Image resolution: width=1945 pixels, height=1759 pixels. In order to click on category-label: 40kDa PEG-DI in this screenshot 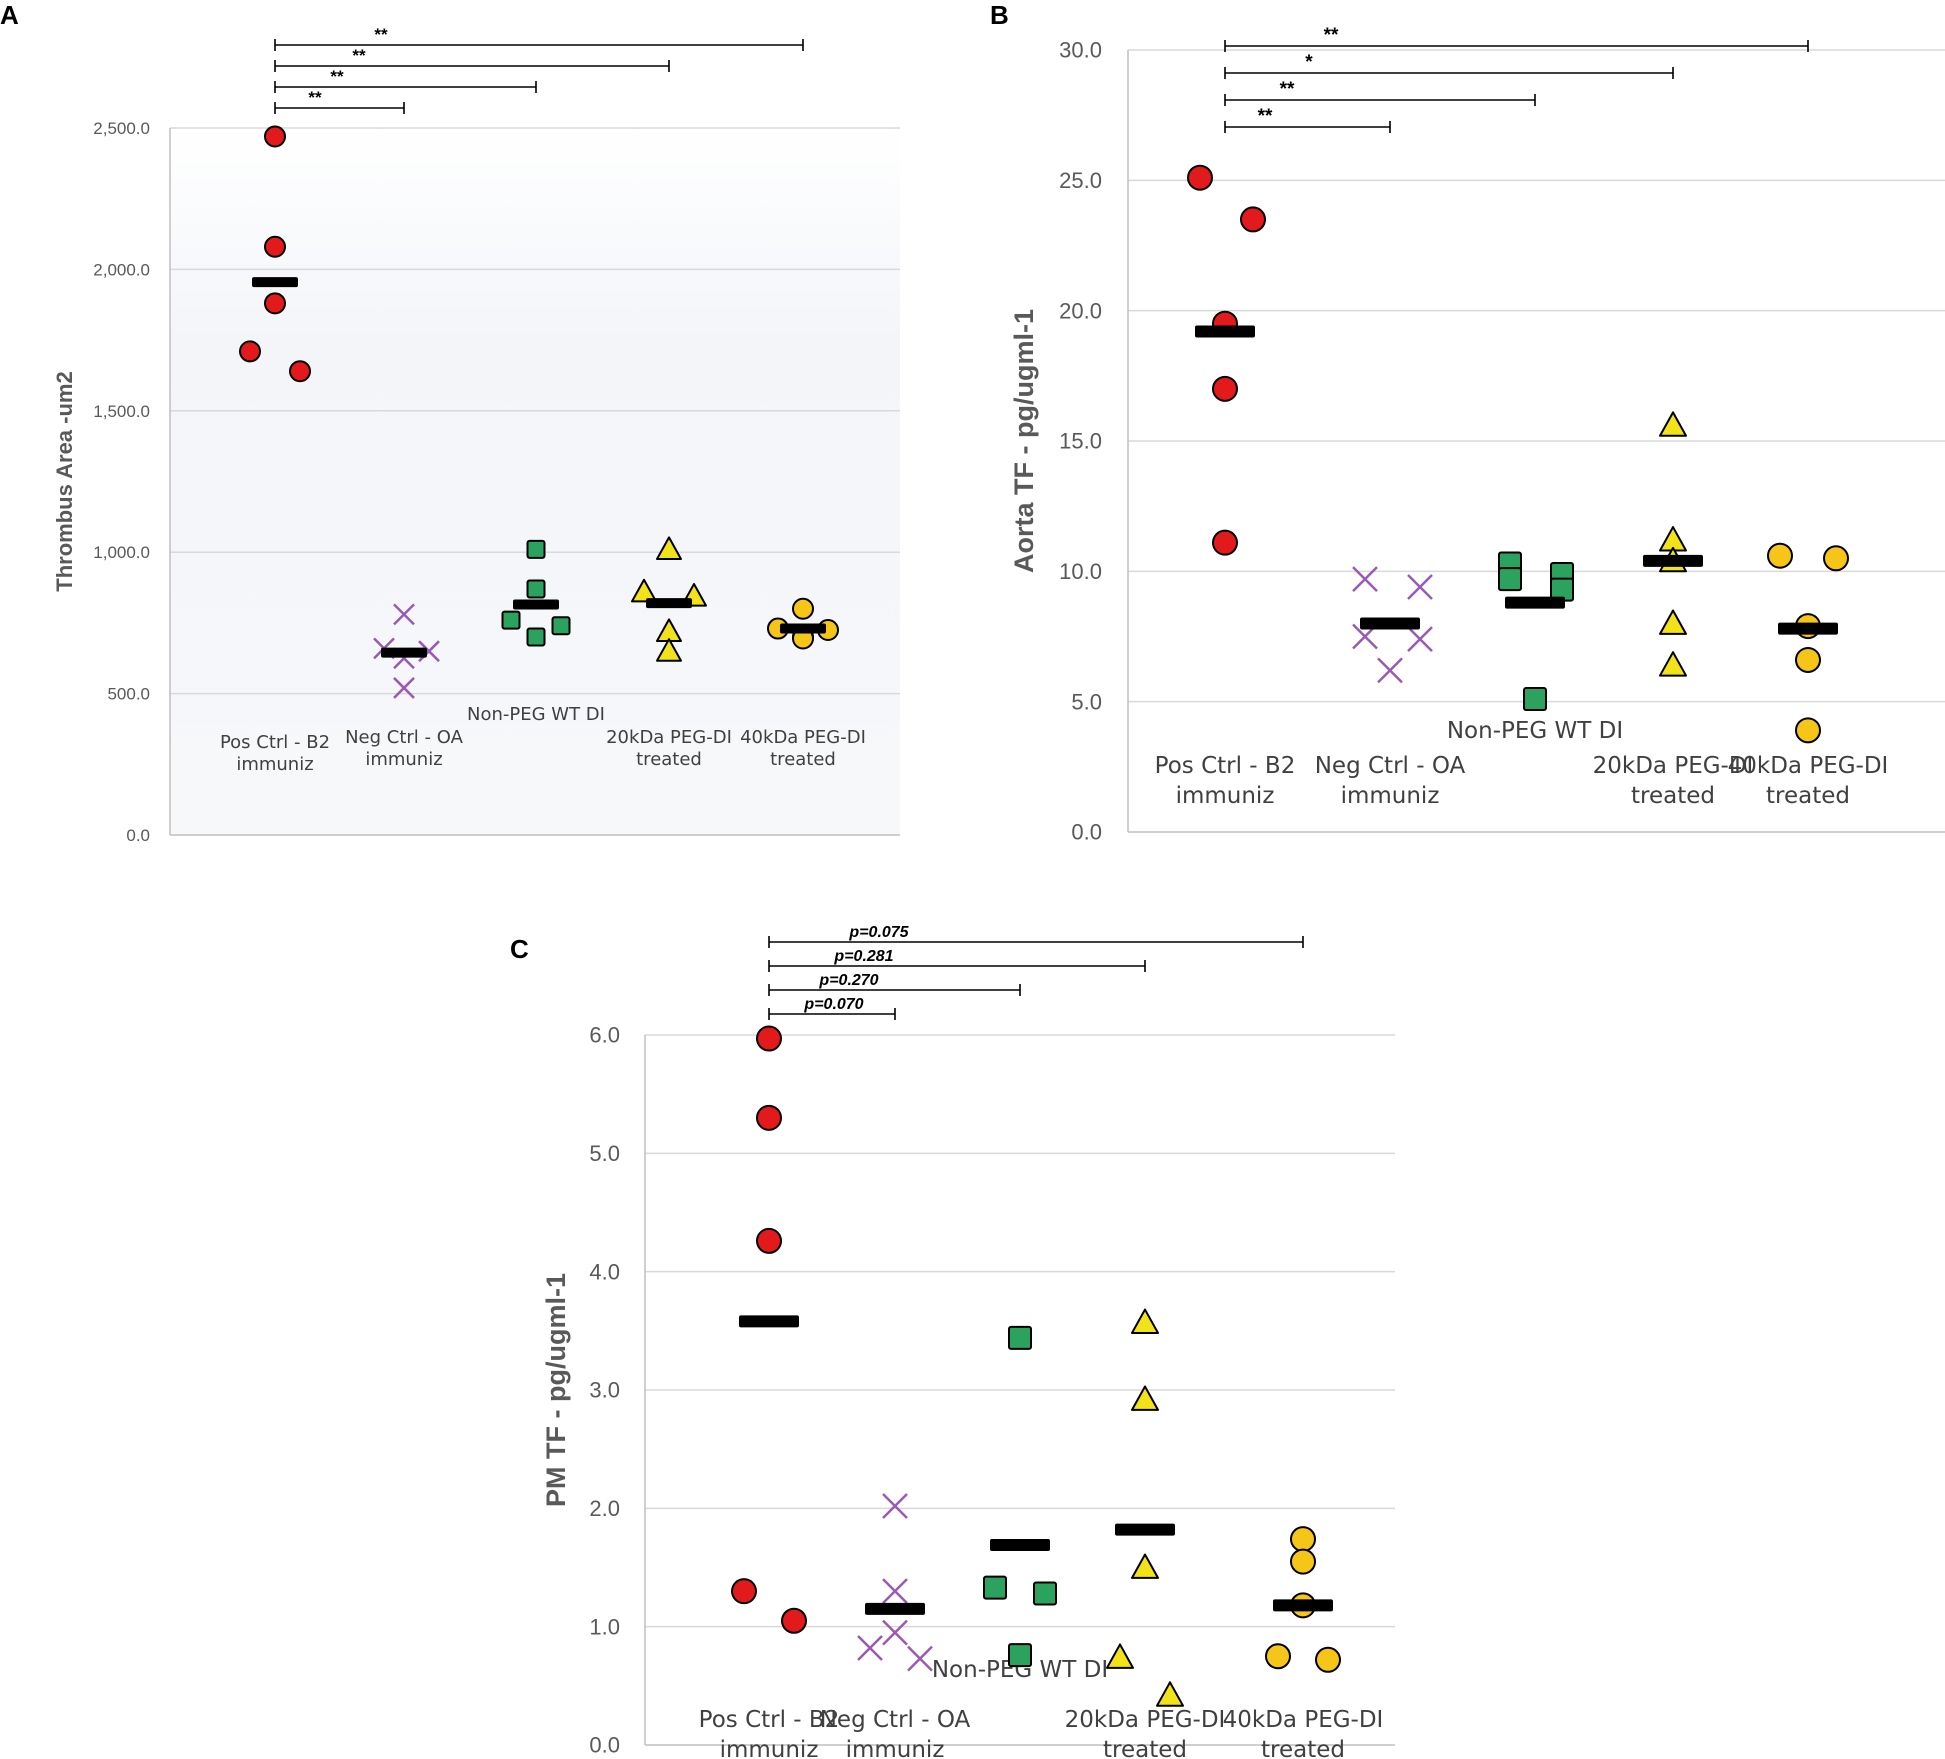, I will do `click(1808, 766)`.